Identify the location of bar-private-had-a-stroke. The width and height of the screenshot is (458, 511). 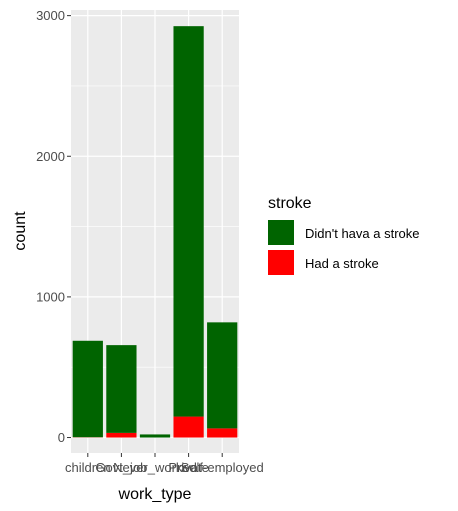
(188, 427).